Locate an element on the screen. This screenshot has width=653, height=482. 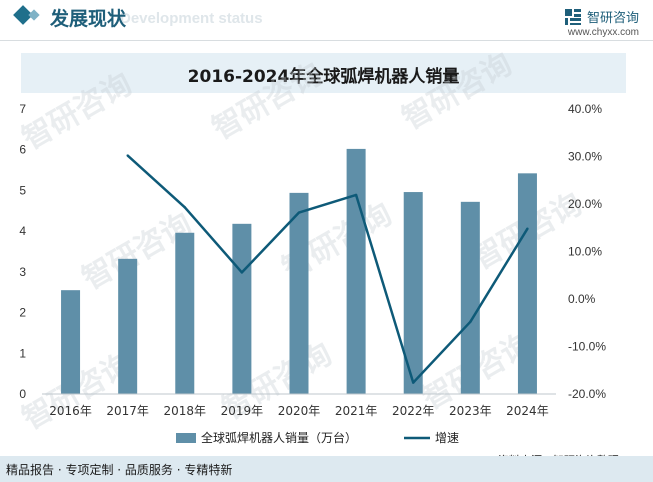
right-tick-label: 40.0% is located at coordinates (585, 109).